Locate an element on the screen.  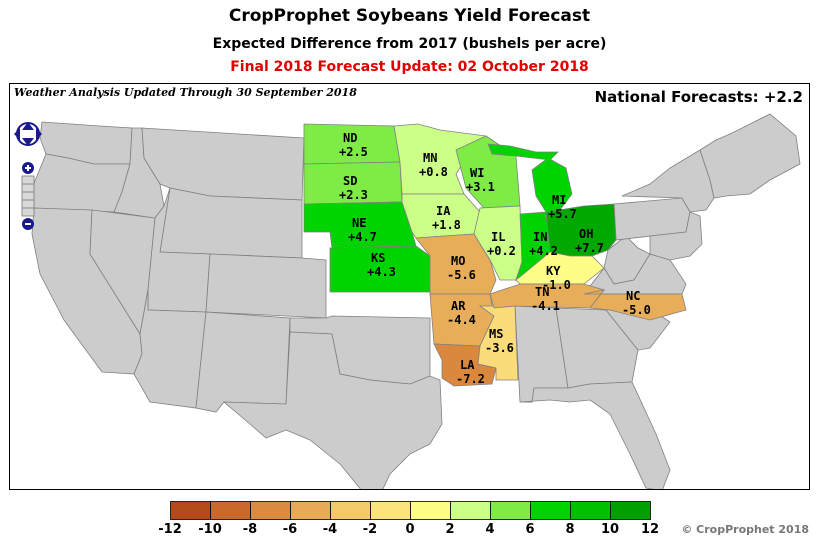
state-value-il: +0.2 is located at coordinates (501, 251).